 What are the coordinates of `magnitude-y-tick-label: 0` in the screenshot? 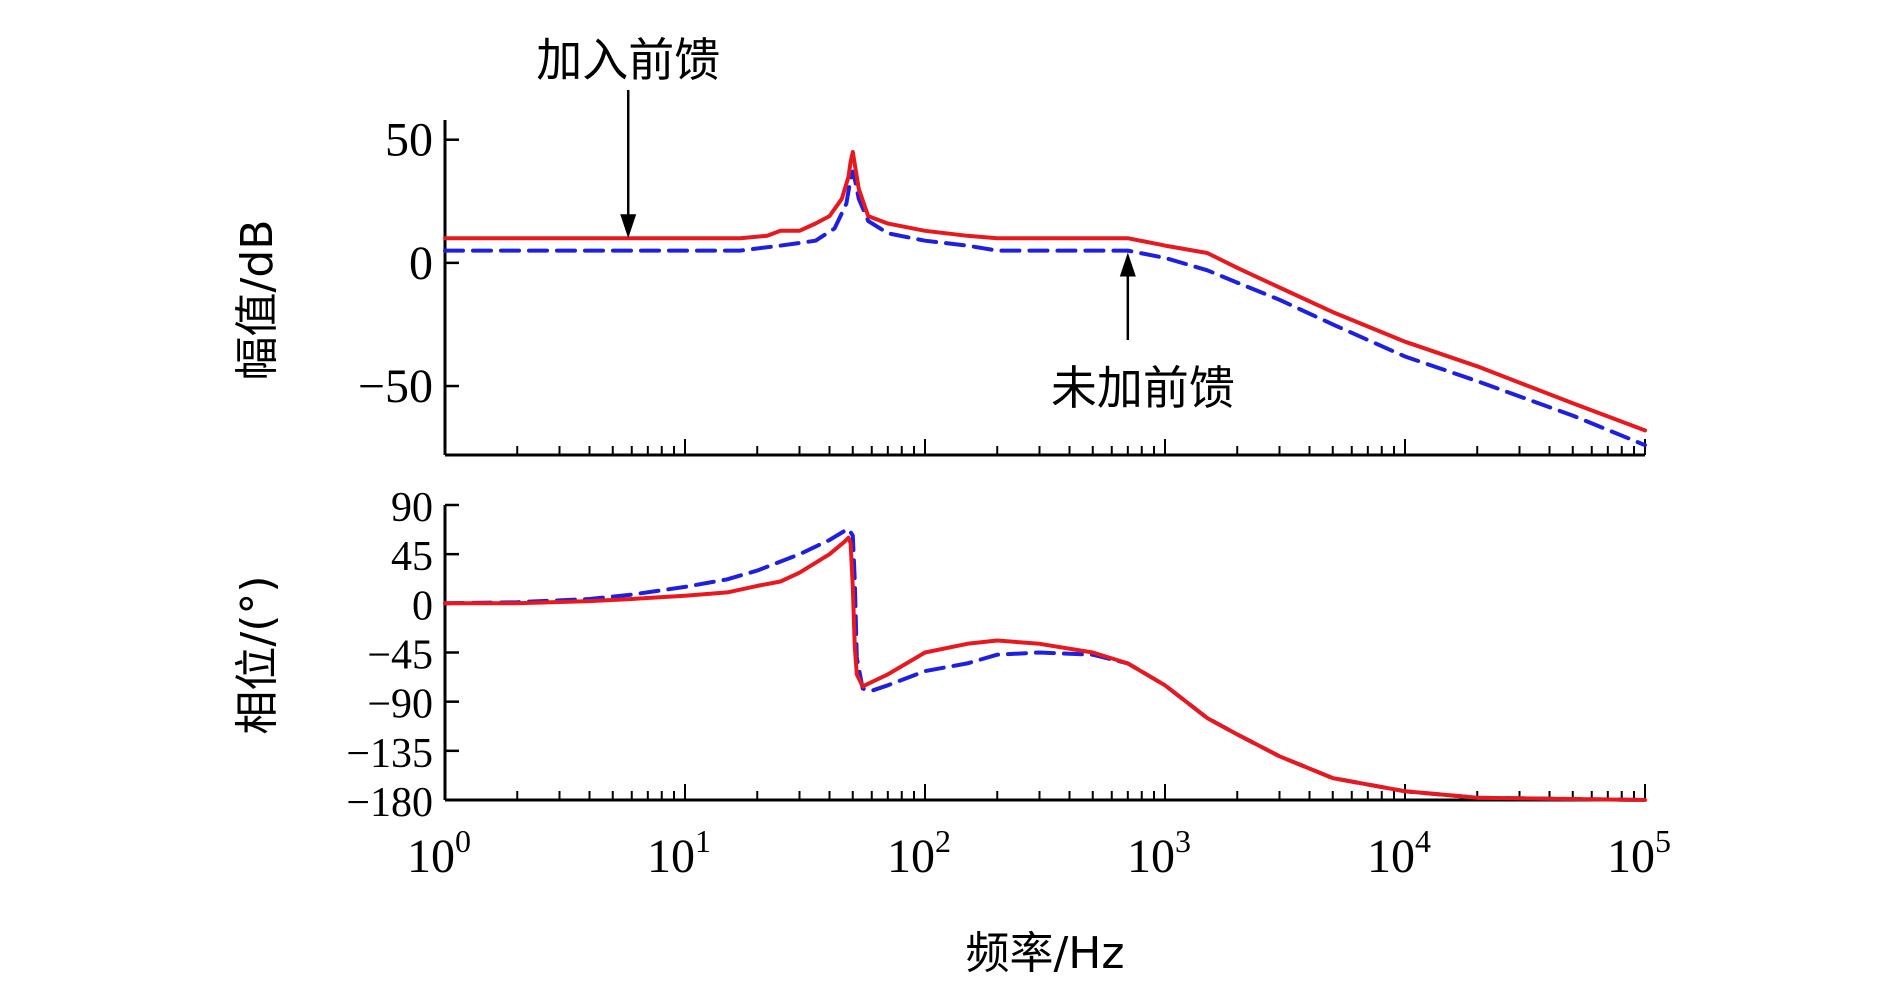 It's located at (421, 263).